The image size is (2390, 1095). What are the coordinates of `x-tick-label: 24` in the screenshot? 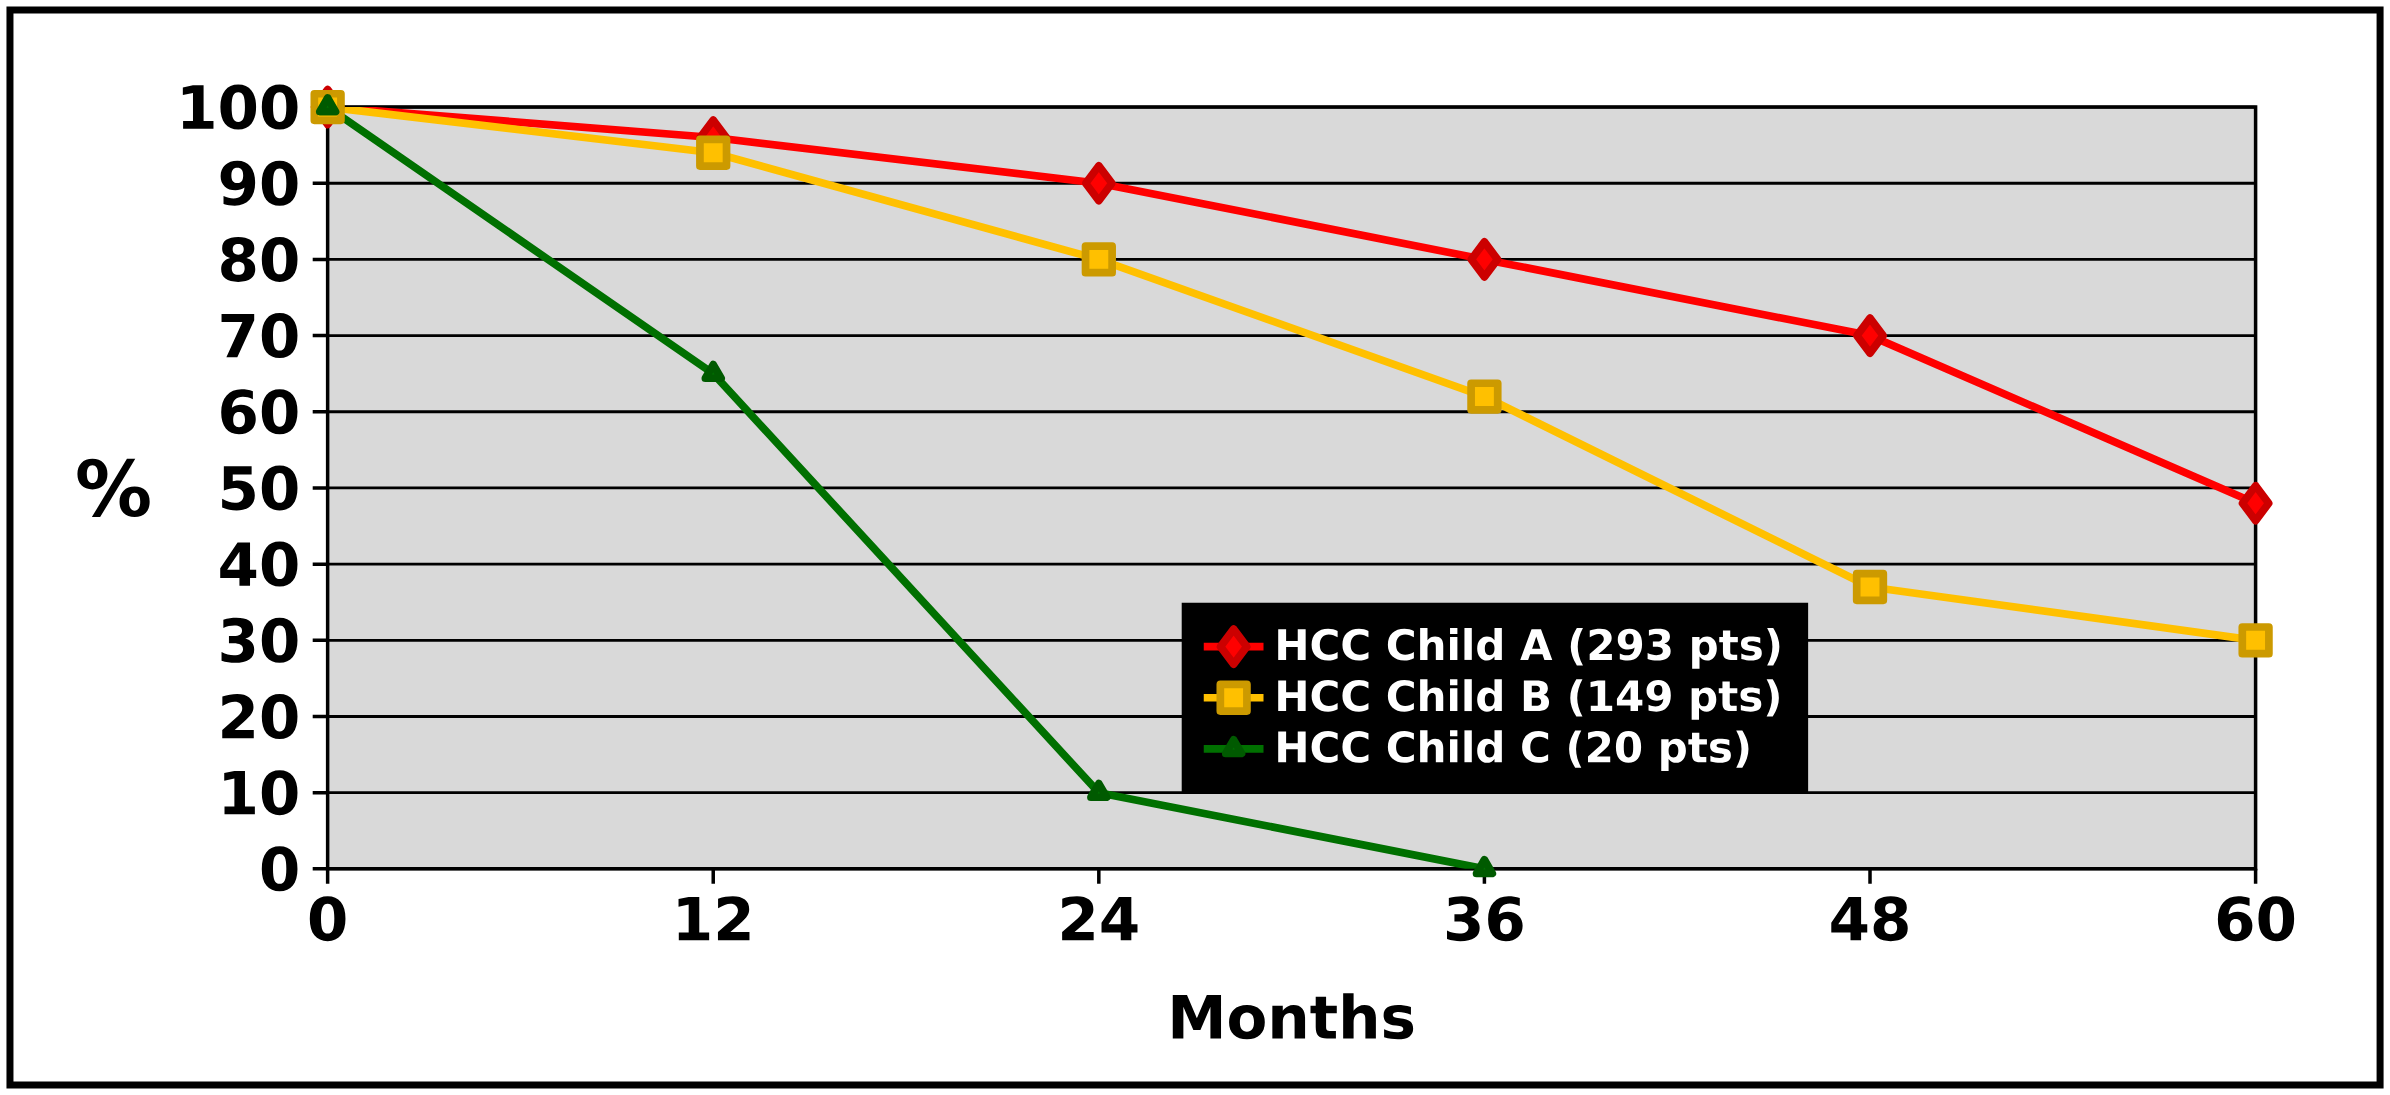 It's located at (1100, 918).